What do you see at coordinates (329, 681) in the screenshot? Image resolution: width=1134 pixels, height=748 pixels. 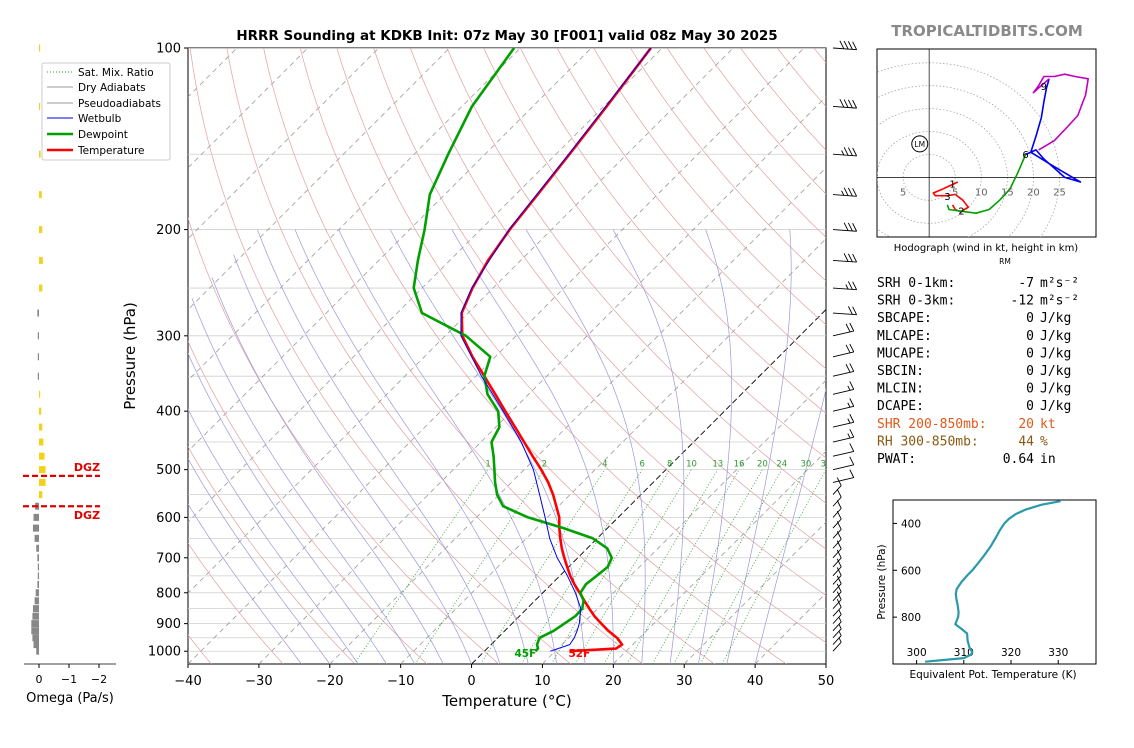 I see `x-tick-label: −20` at bounding box center [329, 681].